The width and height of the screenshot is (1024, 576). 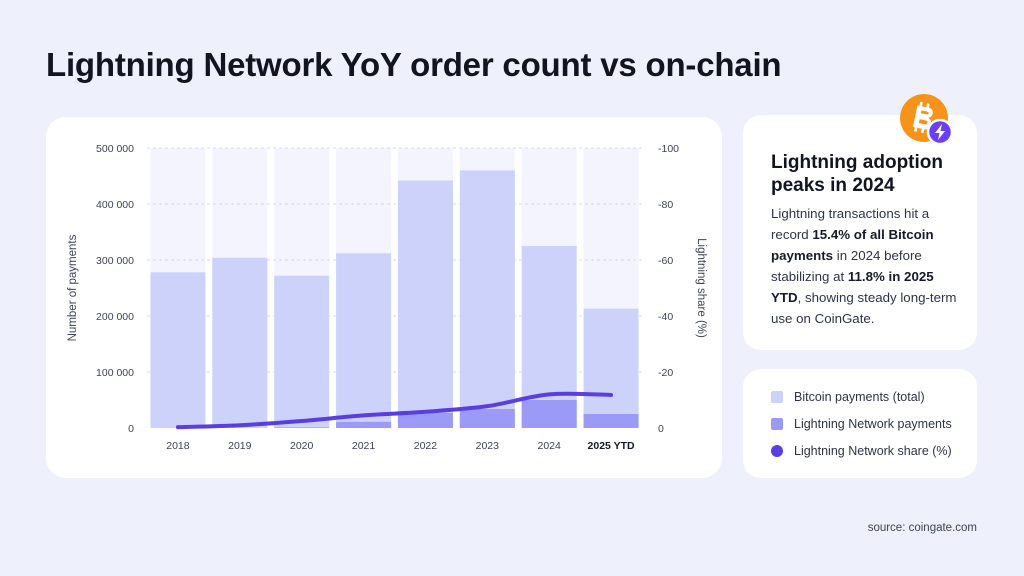 I want to click on y-tick-label: 500 000, so click(x=115, y=149).